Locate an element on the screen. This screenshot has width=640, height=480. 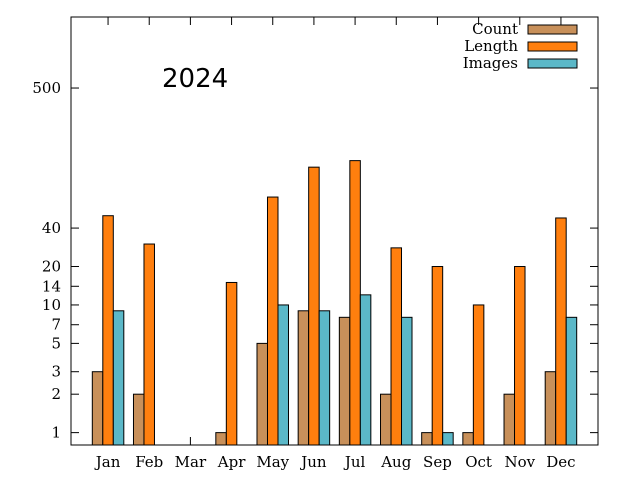
x-tick-label-mar: Mar is located at coordinates (191, 462).